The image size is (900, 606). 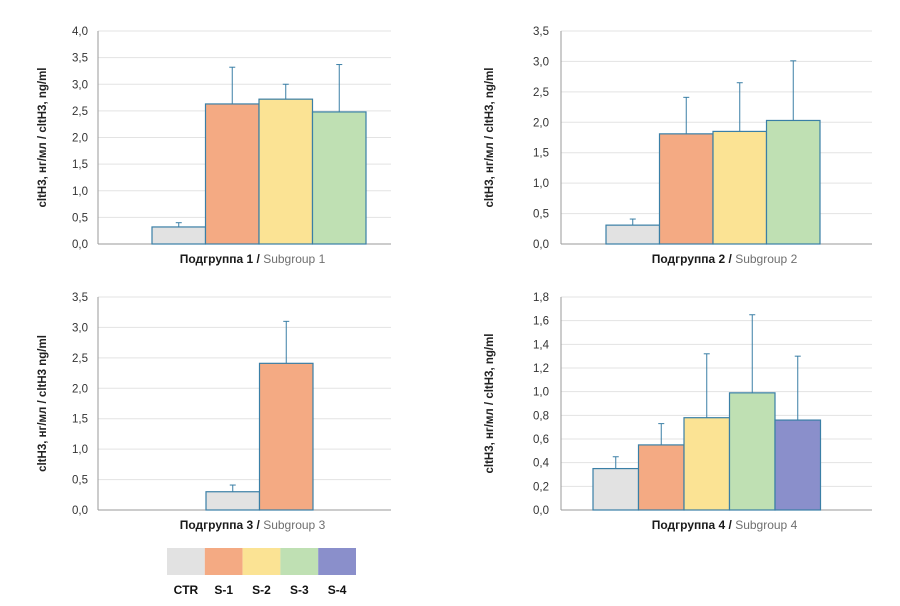 What do you see at coordinates (294, 259) in the screenshot?
I see `x-title-en: Subgroup 1` at bounding box center [294, 259].